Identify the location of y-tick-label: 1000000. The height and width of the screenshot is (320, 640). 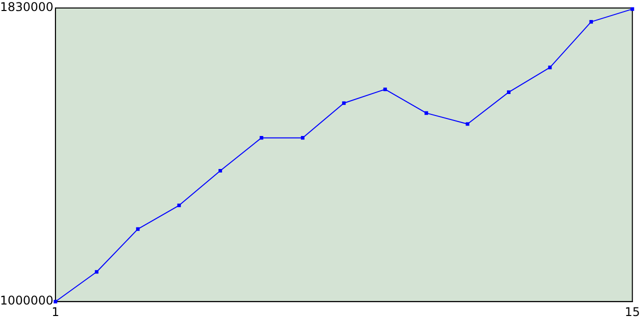
(27, 301).